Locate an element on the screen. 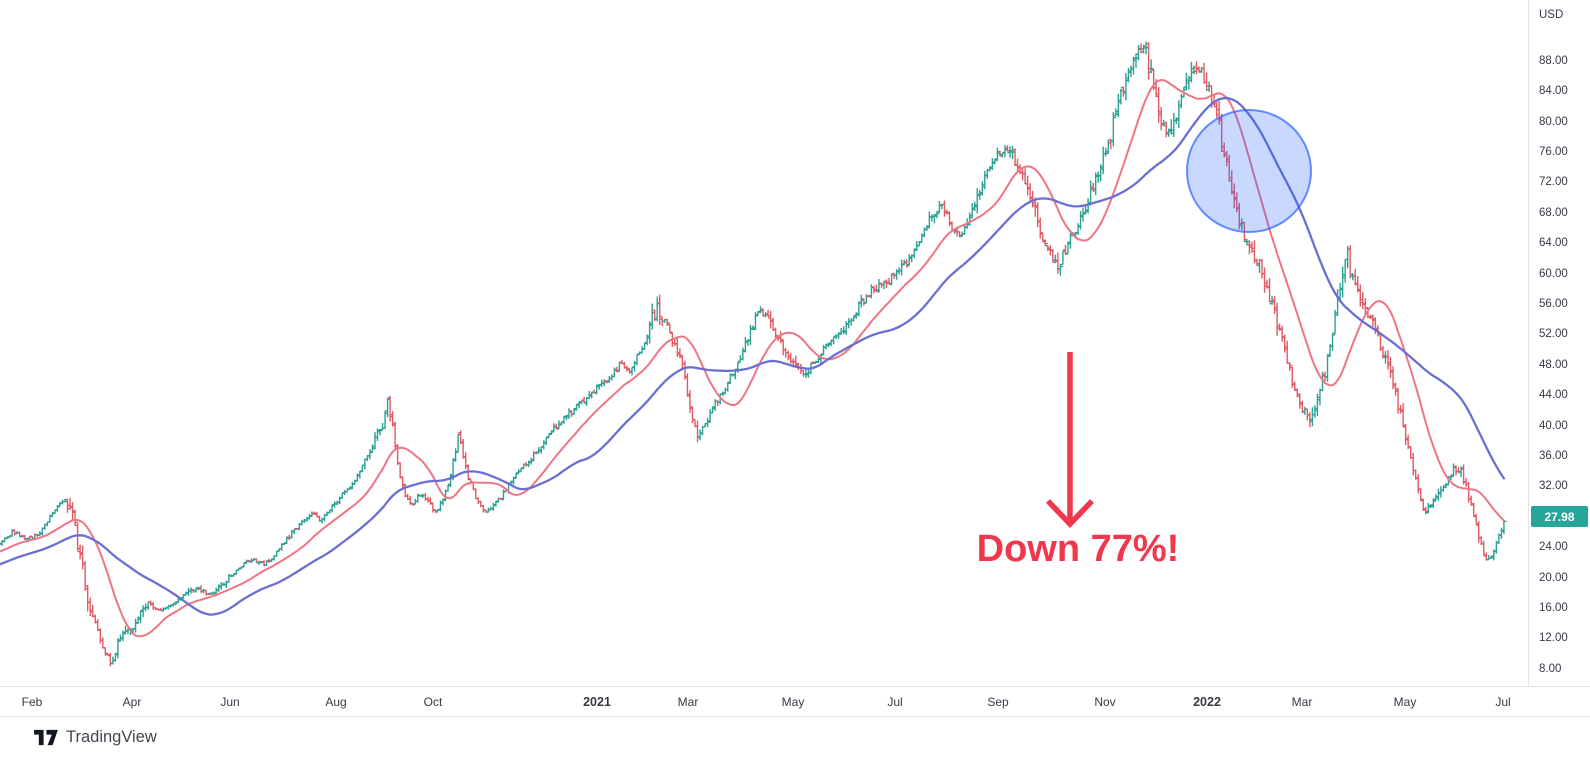 This screenshot has width=1590, height=758. chart-footer: TradingView is located at coordinates (795, 737).